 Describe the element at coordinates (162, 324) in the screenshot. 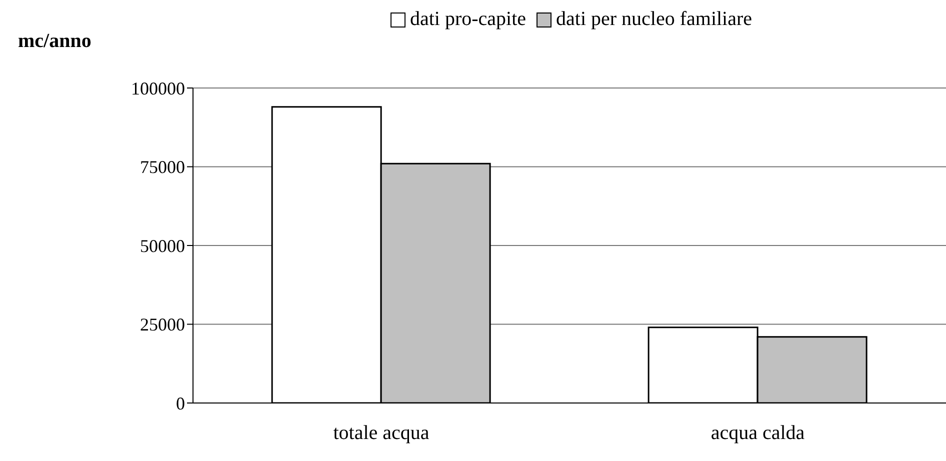

I see `y-tick-label: 25000` at that location.